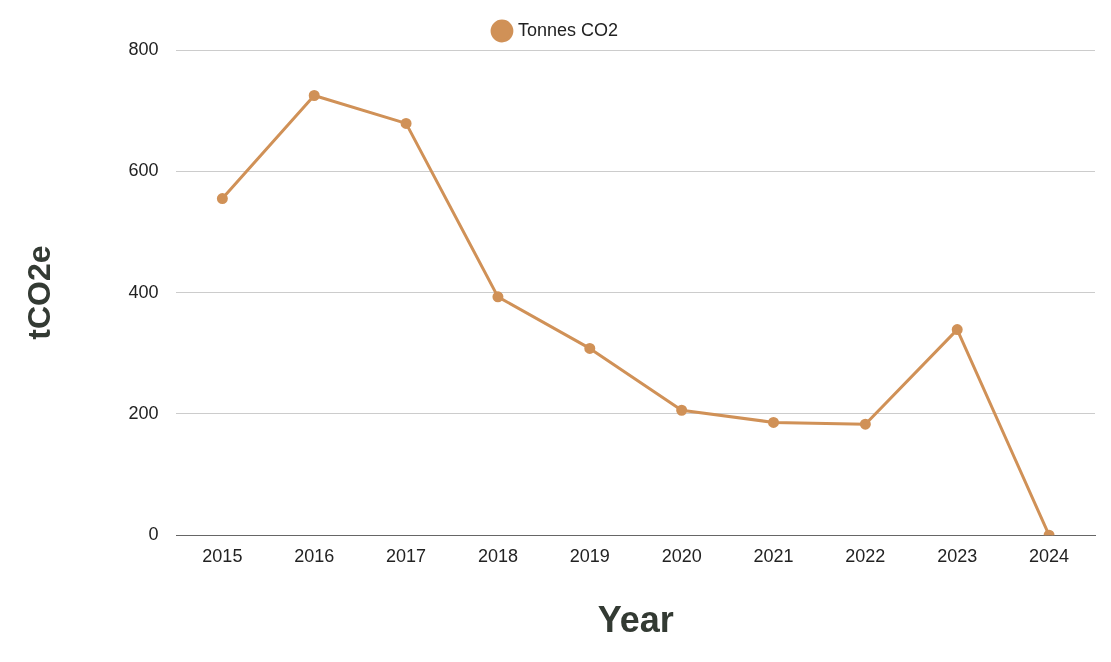 This screenshot has height=662, width=1111. What do you see at coordinates (773, 555) in the screenshot?
I see `x-tick-label: 2021` at bounding box center [773, 555].